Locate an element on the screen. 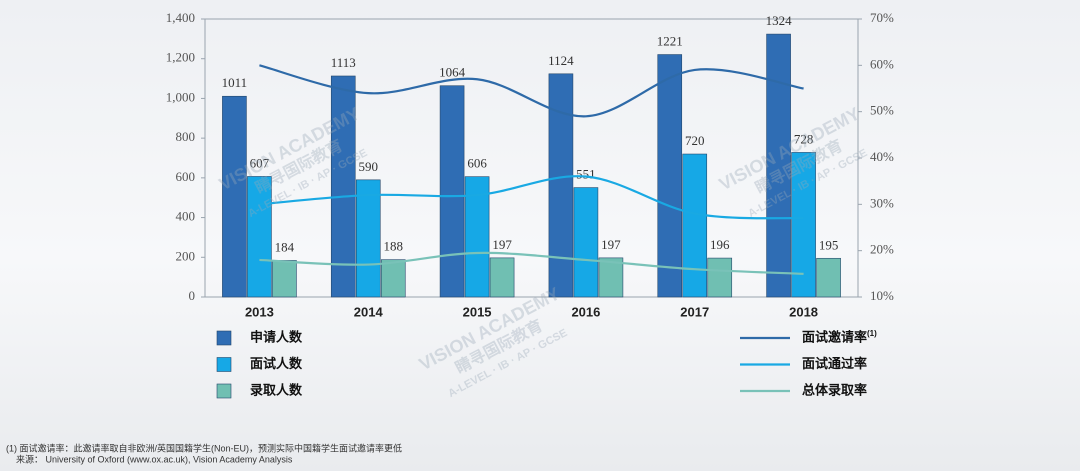 This screenshot has height=471, width=1080. legend-label: 录取人数 is located at coordinates (276, 389).